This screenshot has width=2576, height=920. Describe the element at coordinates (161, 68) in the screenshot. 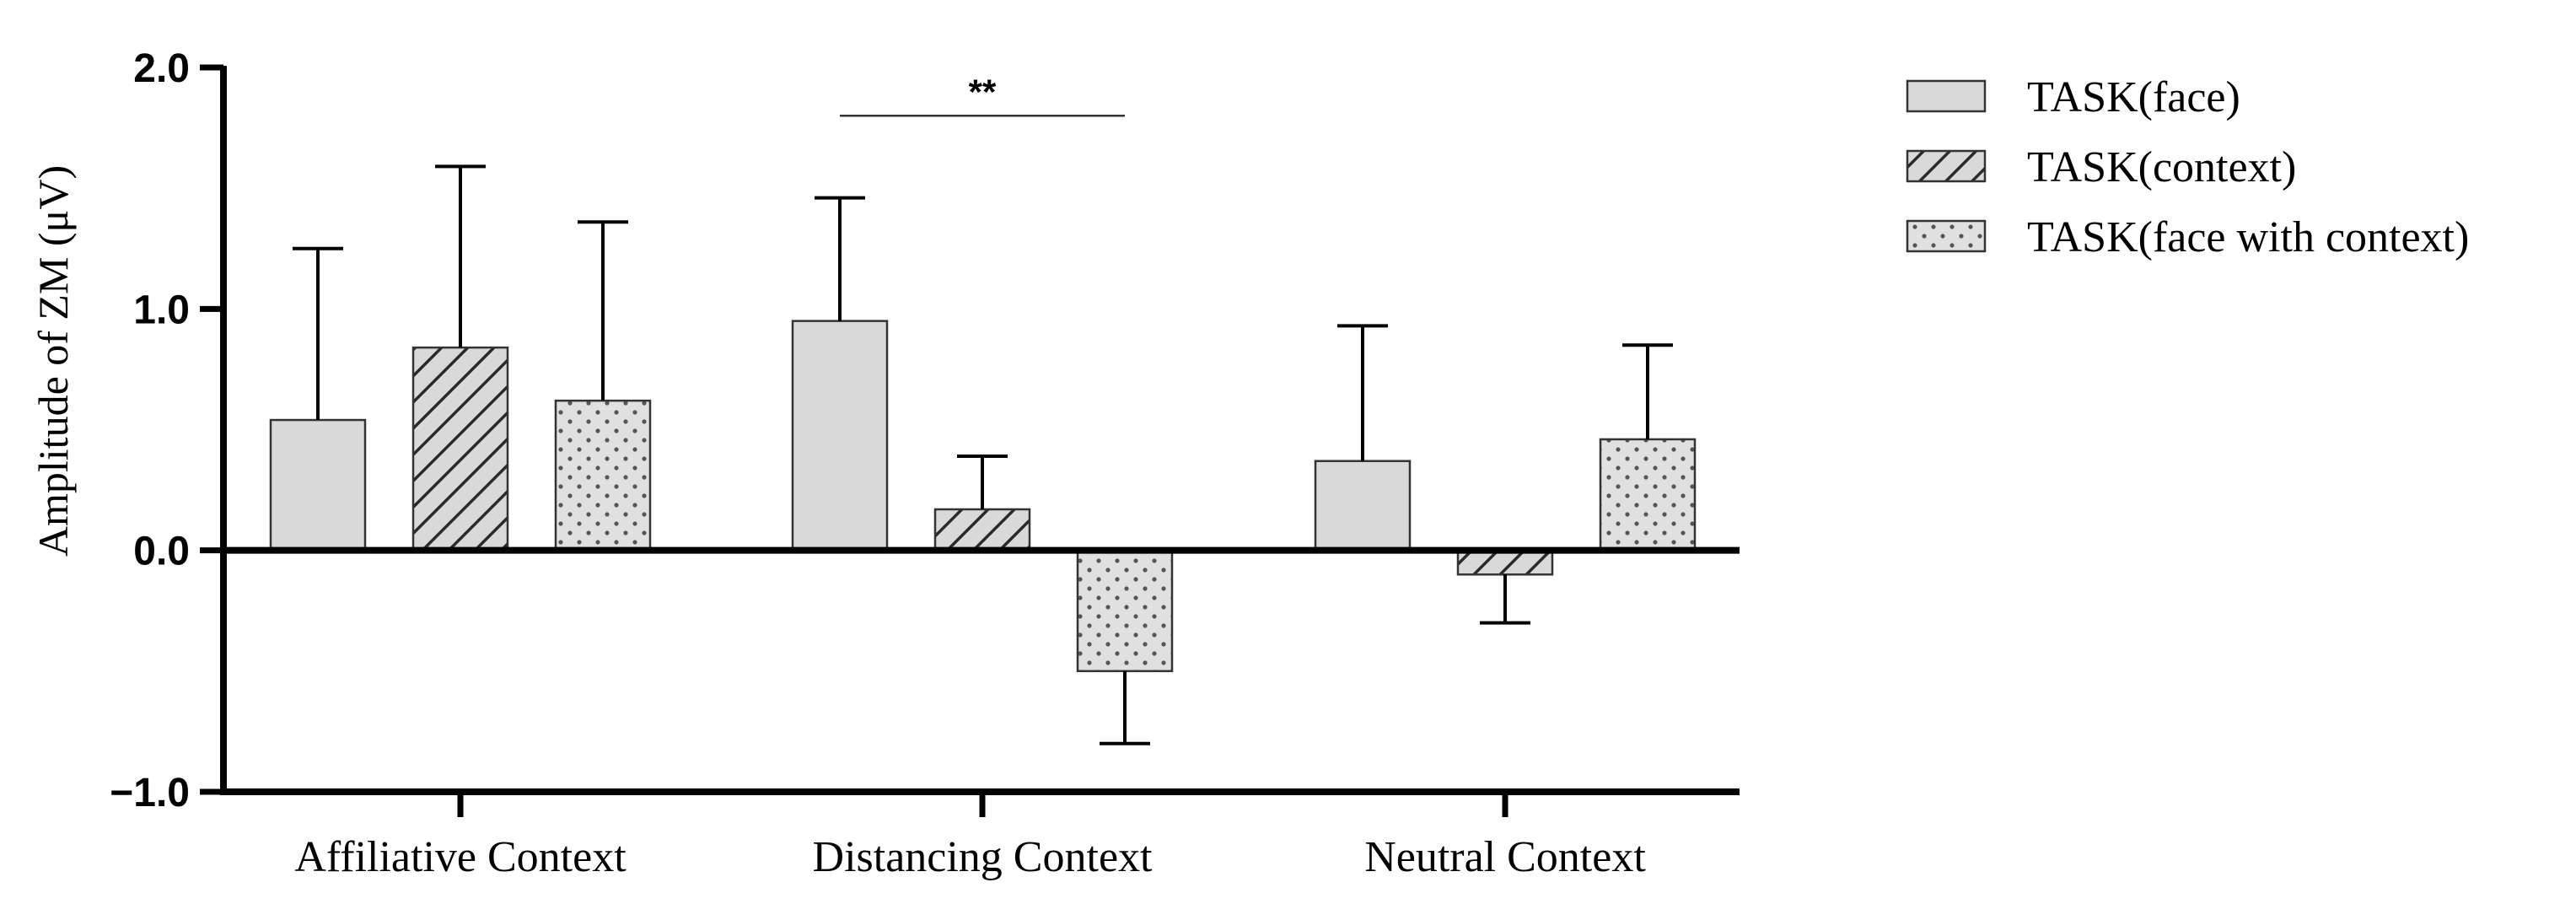

I see `y-tick-label: 2.0` at that location.